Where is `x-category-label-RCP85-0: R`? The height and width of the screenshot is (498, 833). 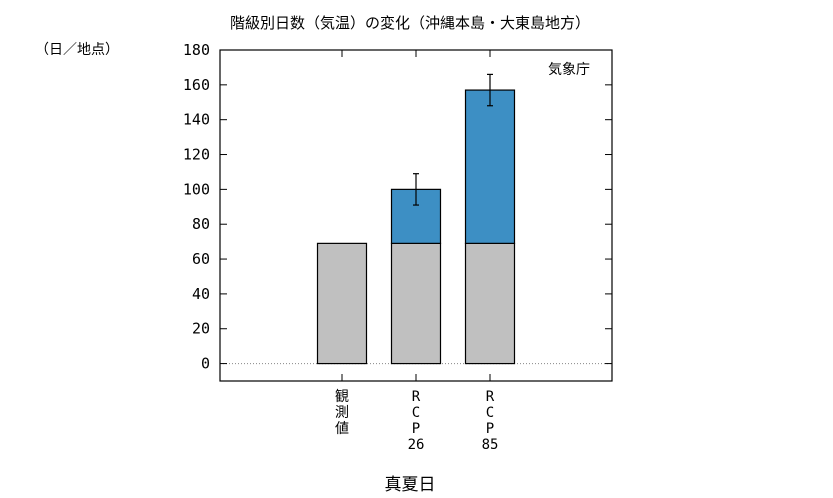 x-category-label-RCP85-0: R is located at coordinates (490, 397).